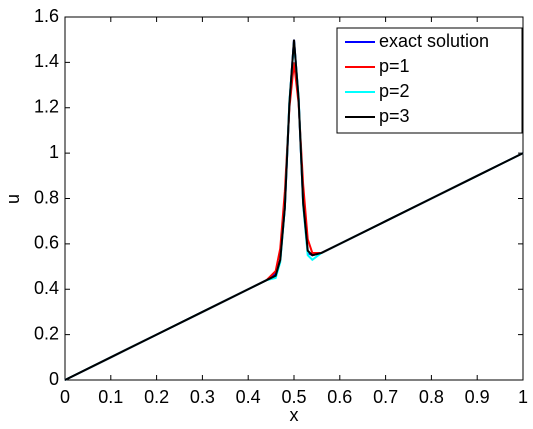 This screenshot has height=429, width=533. What do you see at coordinates (13, 199) in the screenshot?
I see `y-axis-label: u` at bounding box center [13, 199].